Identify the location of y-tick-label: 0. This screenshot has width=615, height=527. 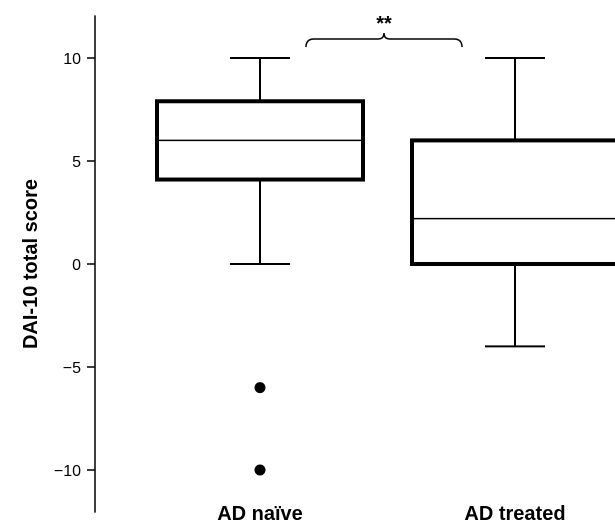
(76, 265).